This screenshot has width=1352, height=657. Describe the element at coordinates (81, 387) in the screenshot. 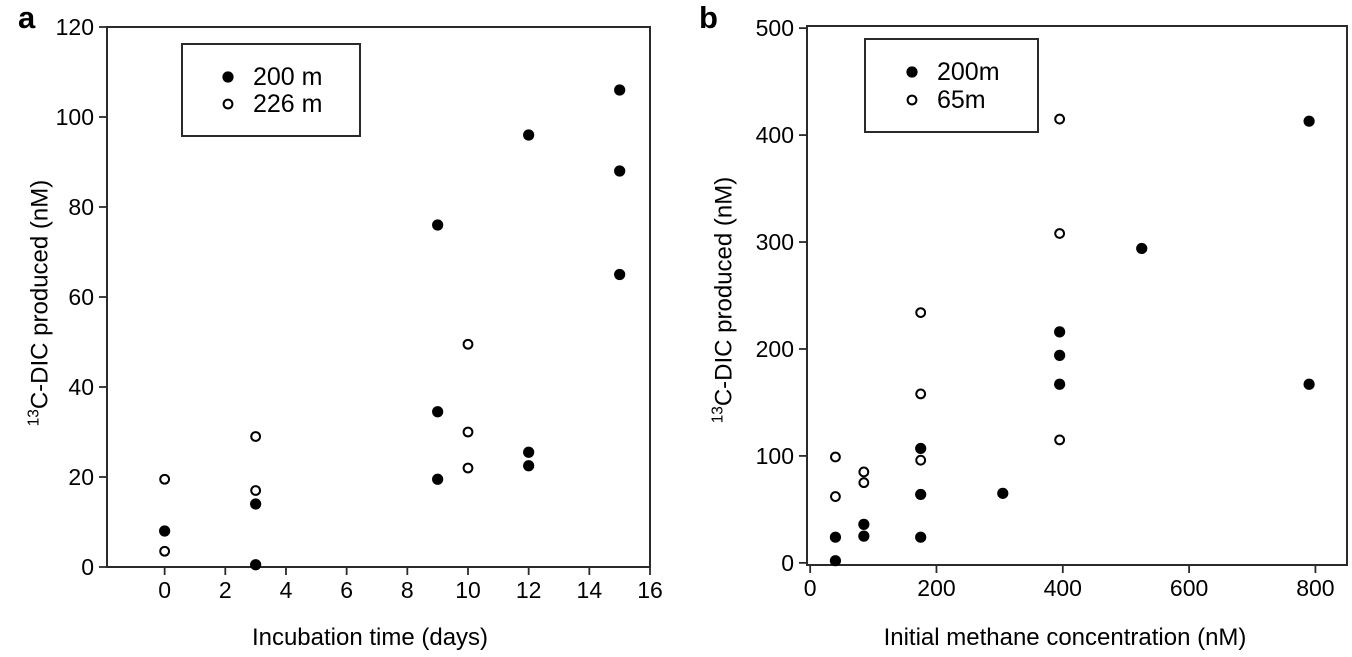

I see `y-tick-label: 40` at that location.